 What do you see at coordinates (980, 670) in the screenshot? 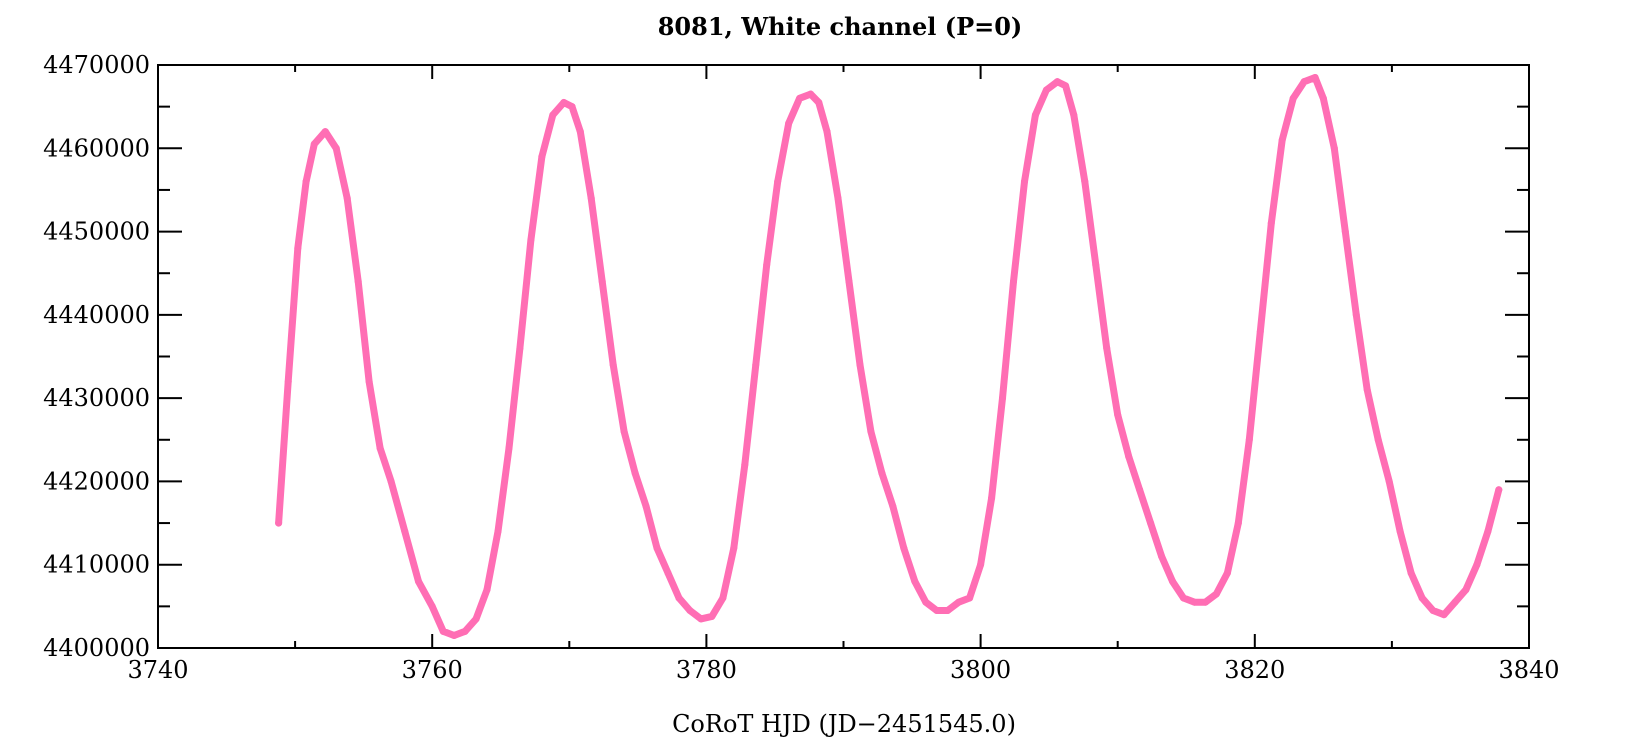
I see `x-tick-label: 3800` at bounding box center [980, 670].